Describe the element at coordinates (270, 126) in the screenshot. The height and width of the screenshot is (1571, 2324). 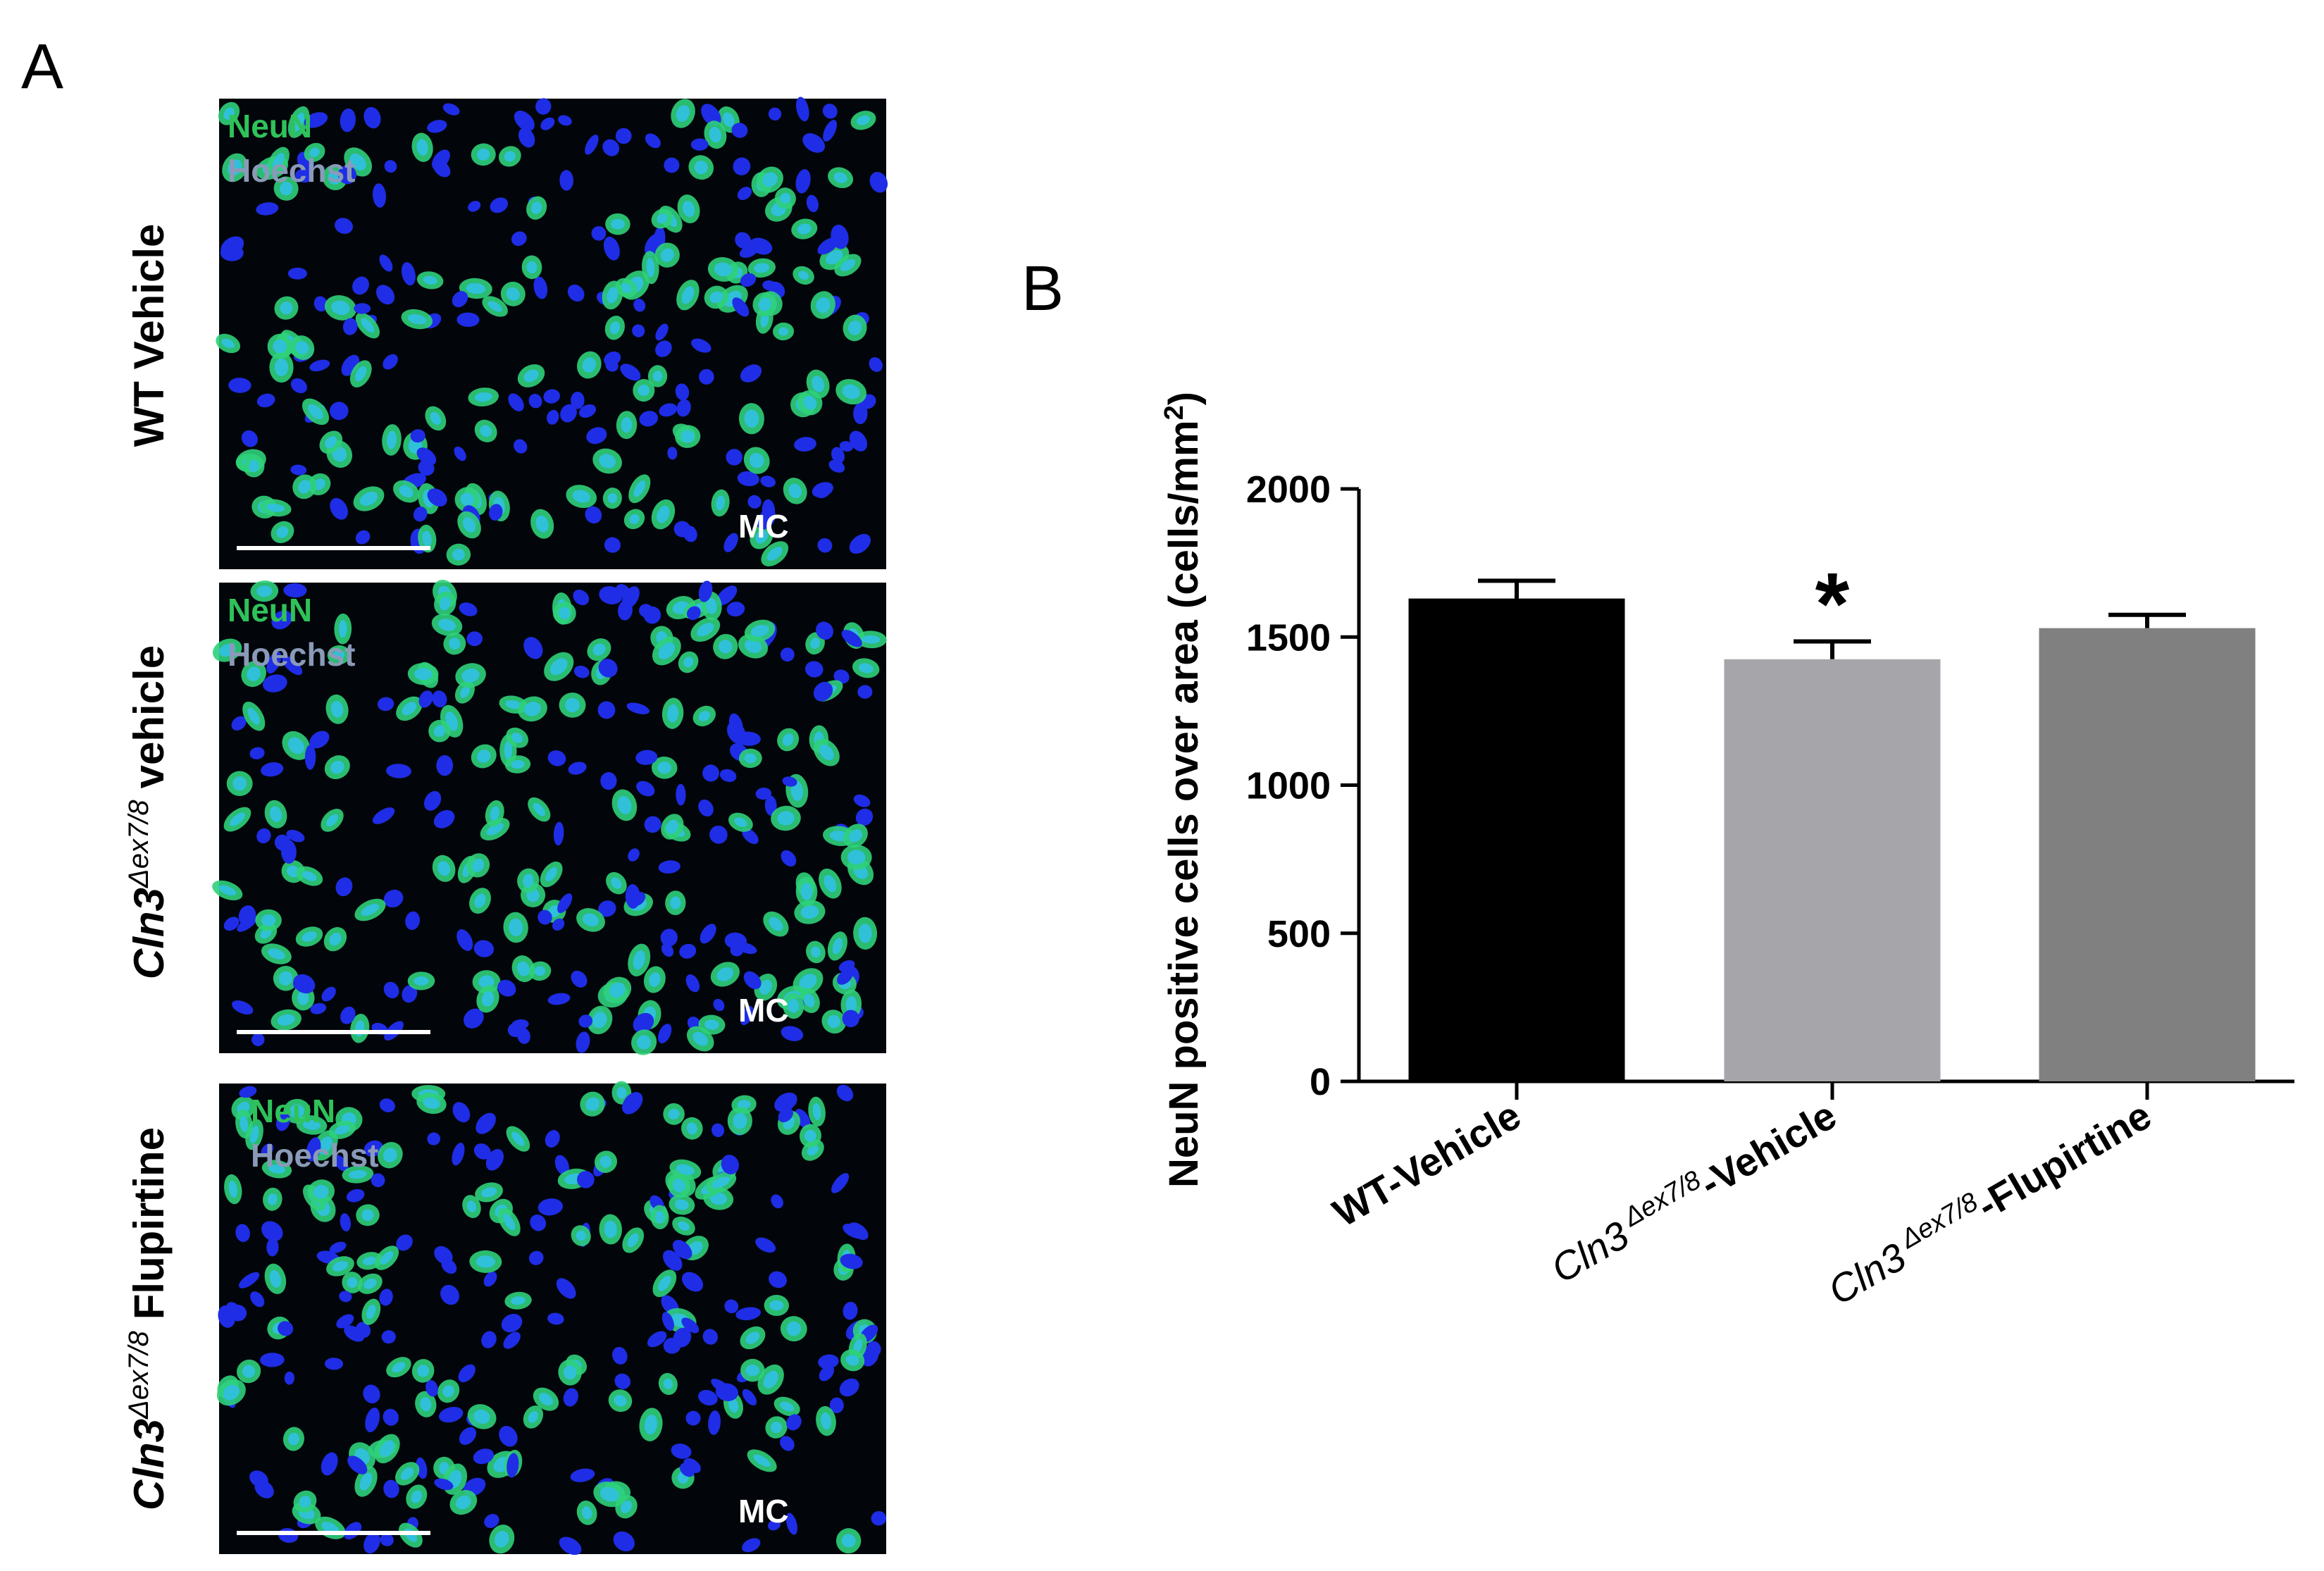
I see `channel-label: NeuN` at that location.